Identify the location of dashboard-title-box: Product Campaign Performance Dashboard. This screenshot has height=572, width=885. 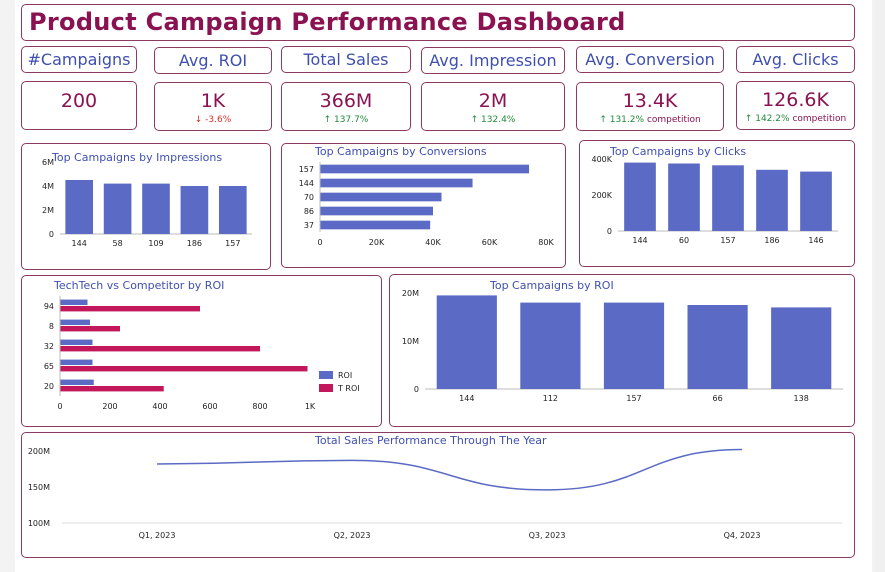
(438, 22).